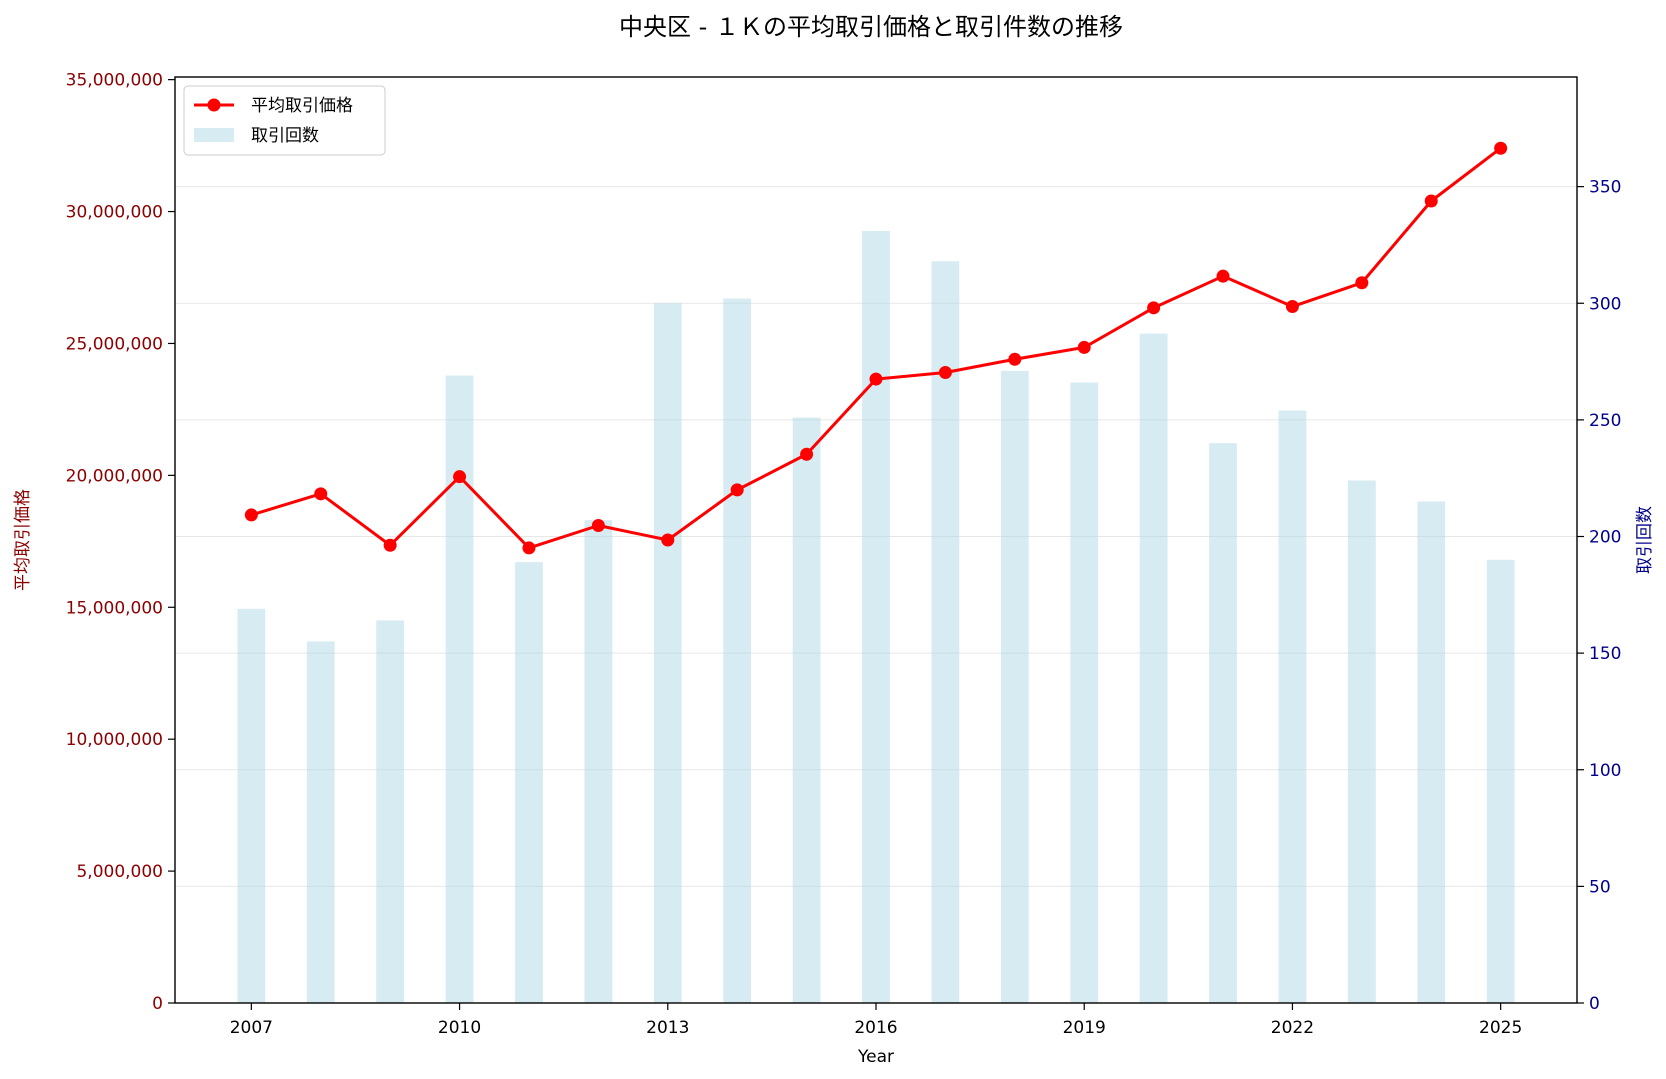 This screenshot has height=1079, width=1666. What do you see at coordinates (1362, 283) in the screenshot?
I see `point-2023` at bounding box center [1362, 283].